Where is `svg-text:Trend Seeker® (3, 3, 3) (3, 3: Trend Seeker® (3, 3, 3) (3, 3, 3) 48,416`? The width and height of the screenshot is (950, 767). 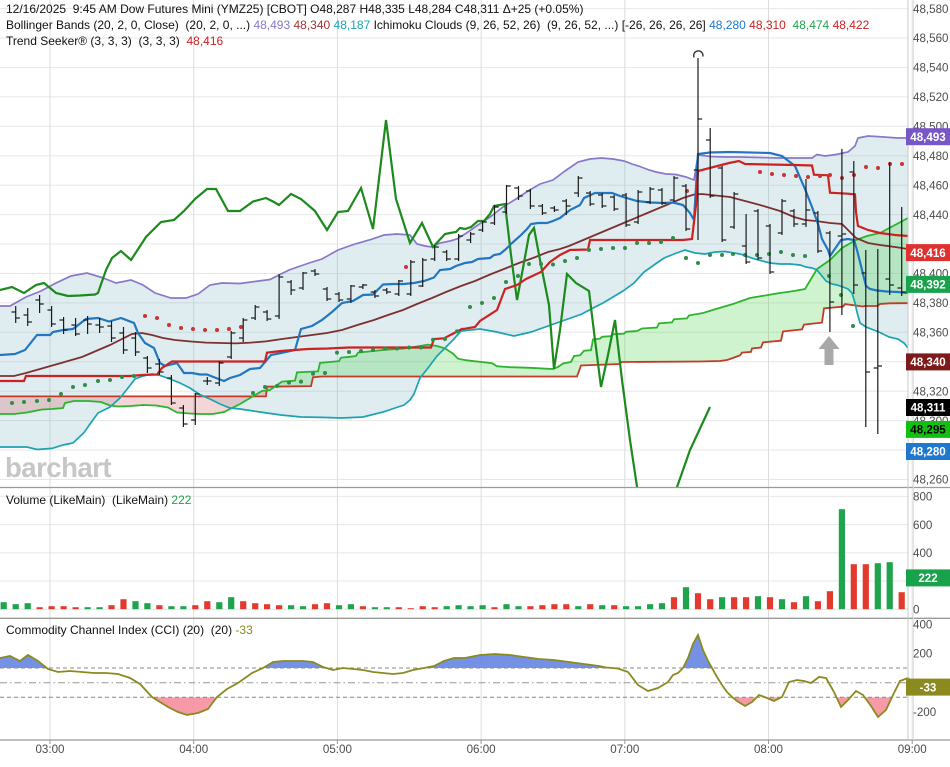
svg-text:Trend Seeker® (3, 3, 3) (3, 3: Trend Seeker® (3, 3, 3) (3, 3, 3) 48,416 is located at coordinates (114, 41).